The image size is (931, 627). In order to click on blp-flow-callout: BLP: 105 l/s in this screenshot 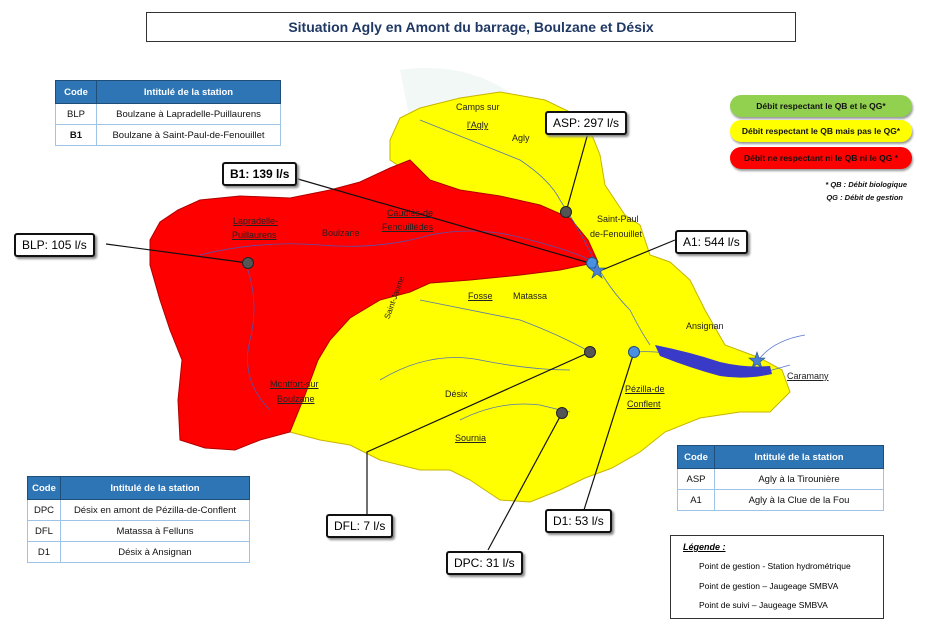, I will do `click(54, 245)`.